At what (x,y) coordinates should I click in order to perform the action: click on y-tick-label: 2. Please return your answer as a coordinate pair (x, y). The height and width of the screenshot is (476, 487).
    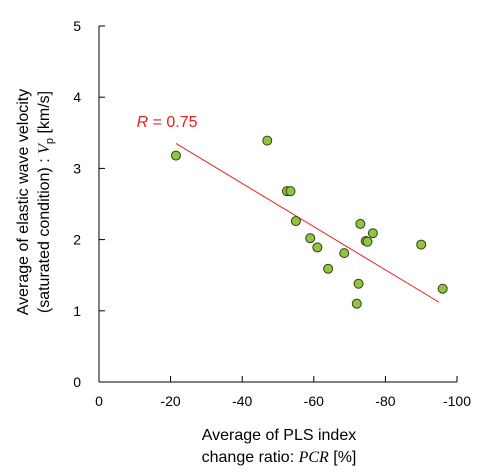
    Looking at the image, I should click on (77, 240).